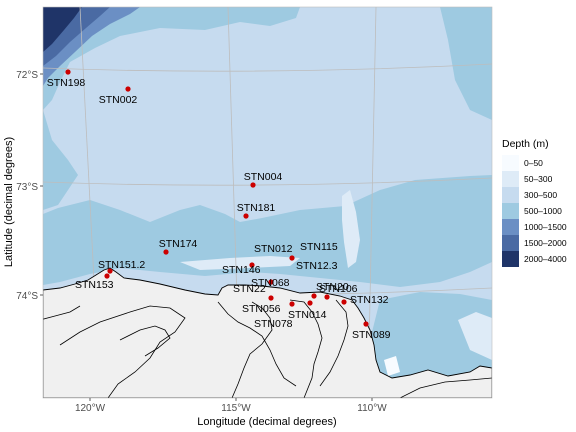  I want to click on station-label: STN106, so click(338, 289).